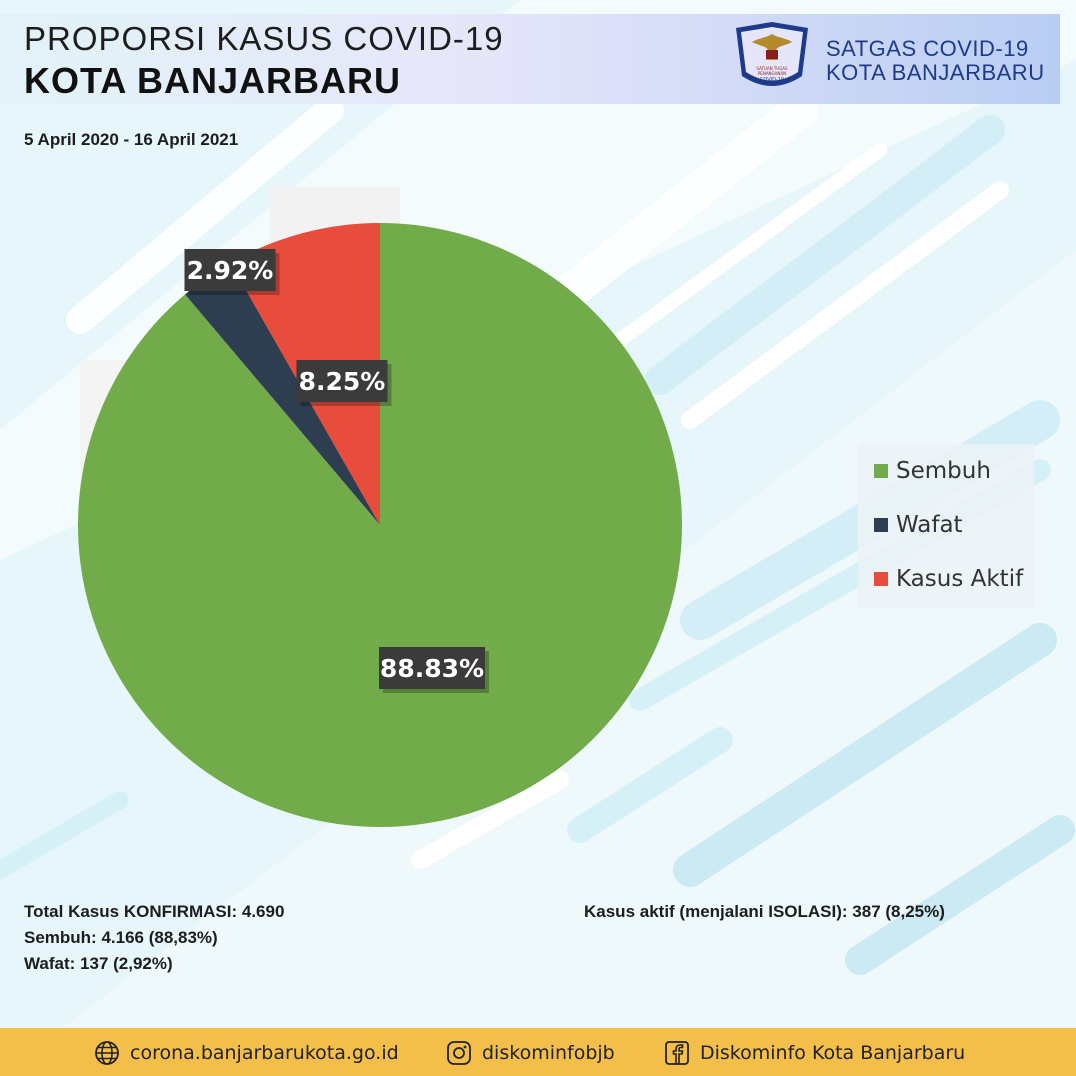 Image resolution: width=1076 pixels, height=1076 pixels. What do you see at coordinates (459, 1053) in the screenshot?
I see `instagram-icon` at bounding box center [459, 1053].